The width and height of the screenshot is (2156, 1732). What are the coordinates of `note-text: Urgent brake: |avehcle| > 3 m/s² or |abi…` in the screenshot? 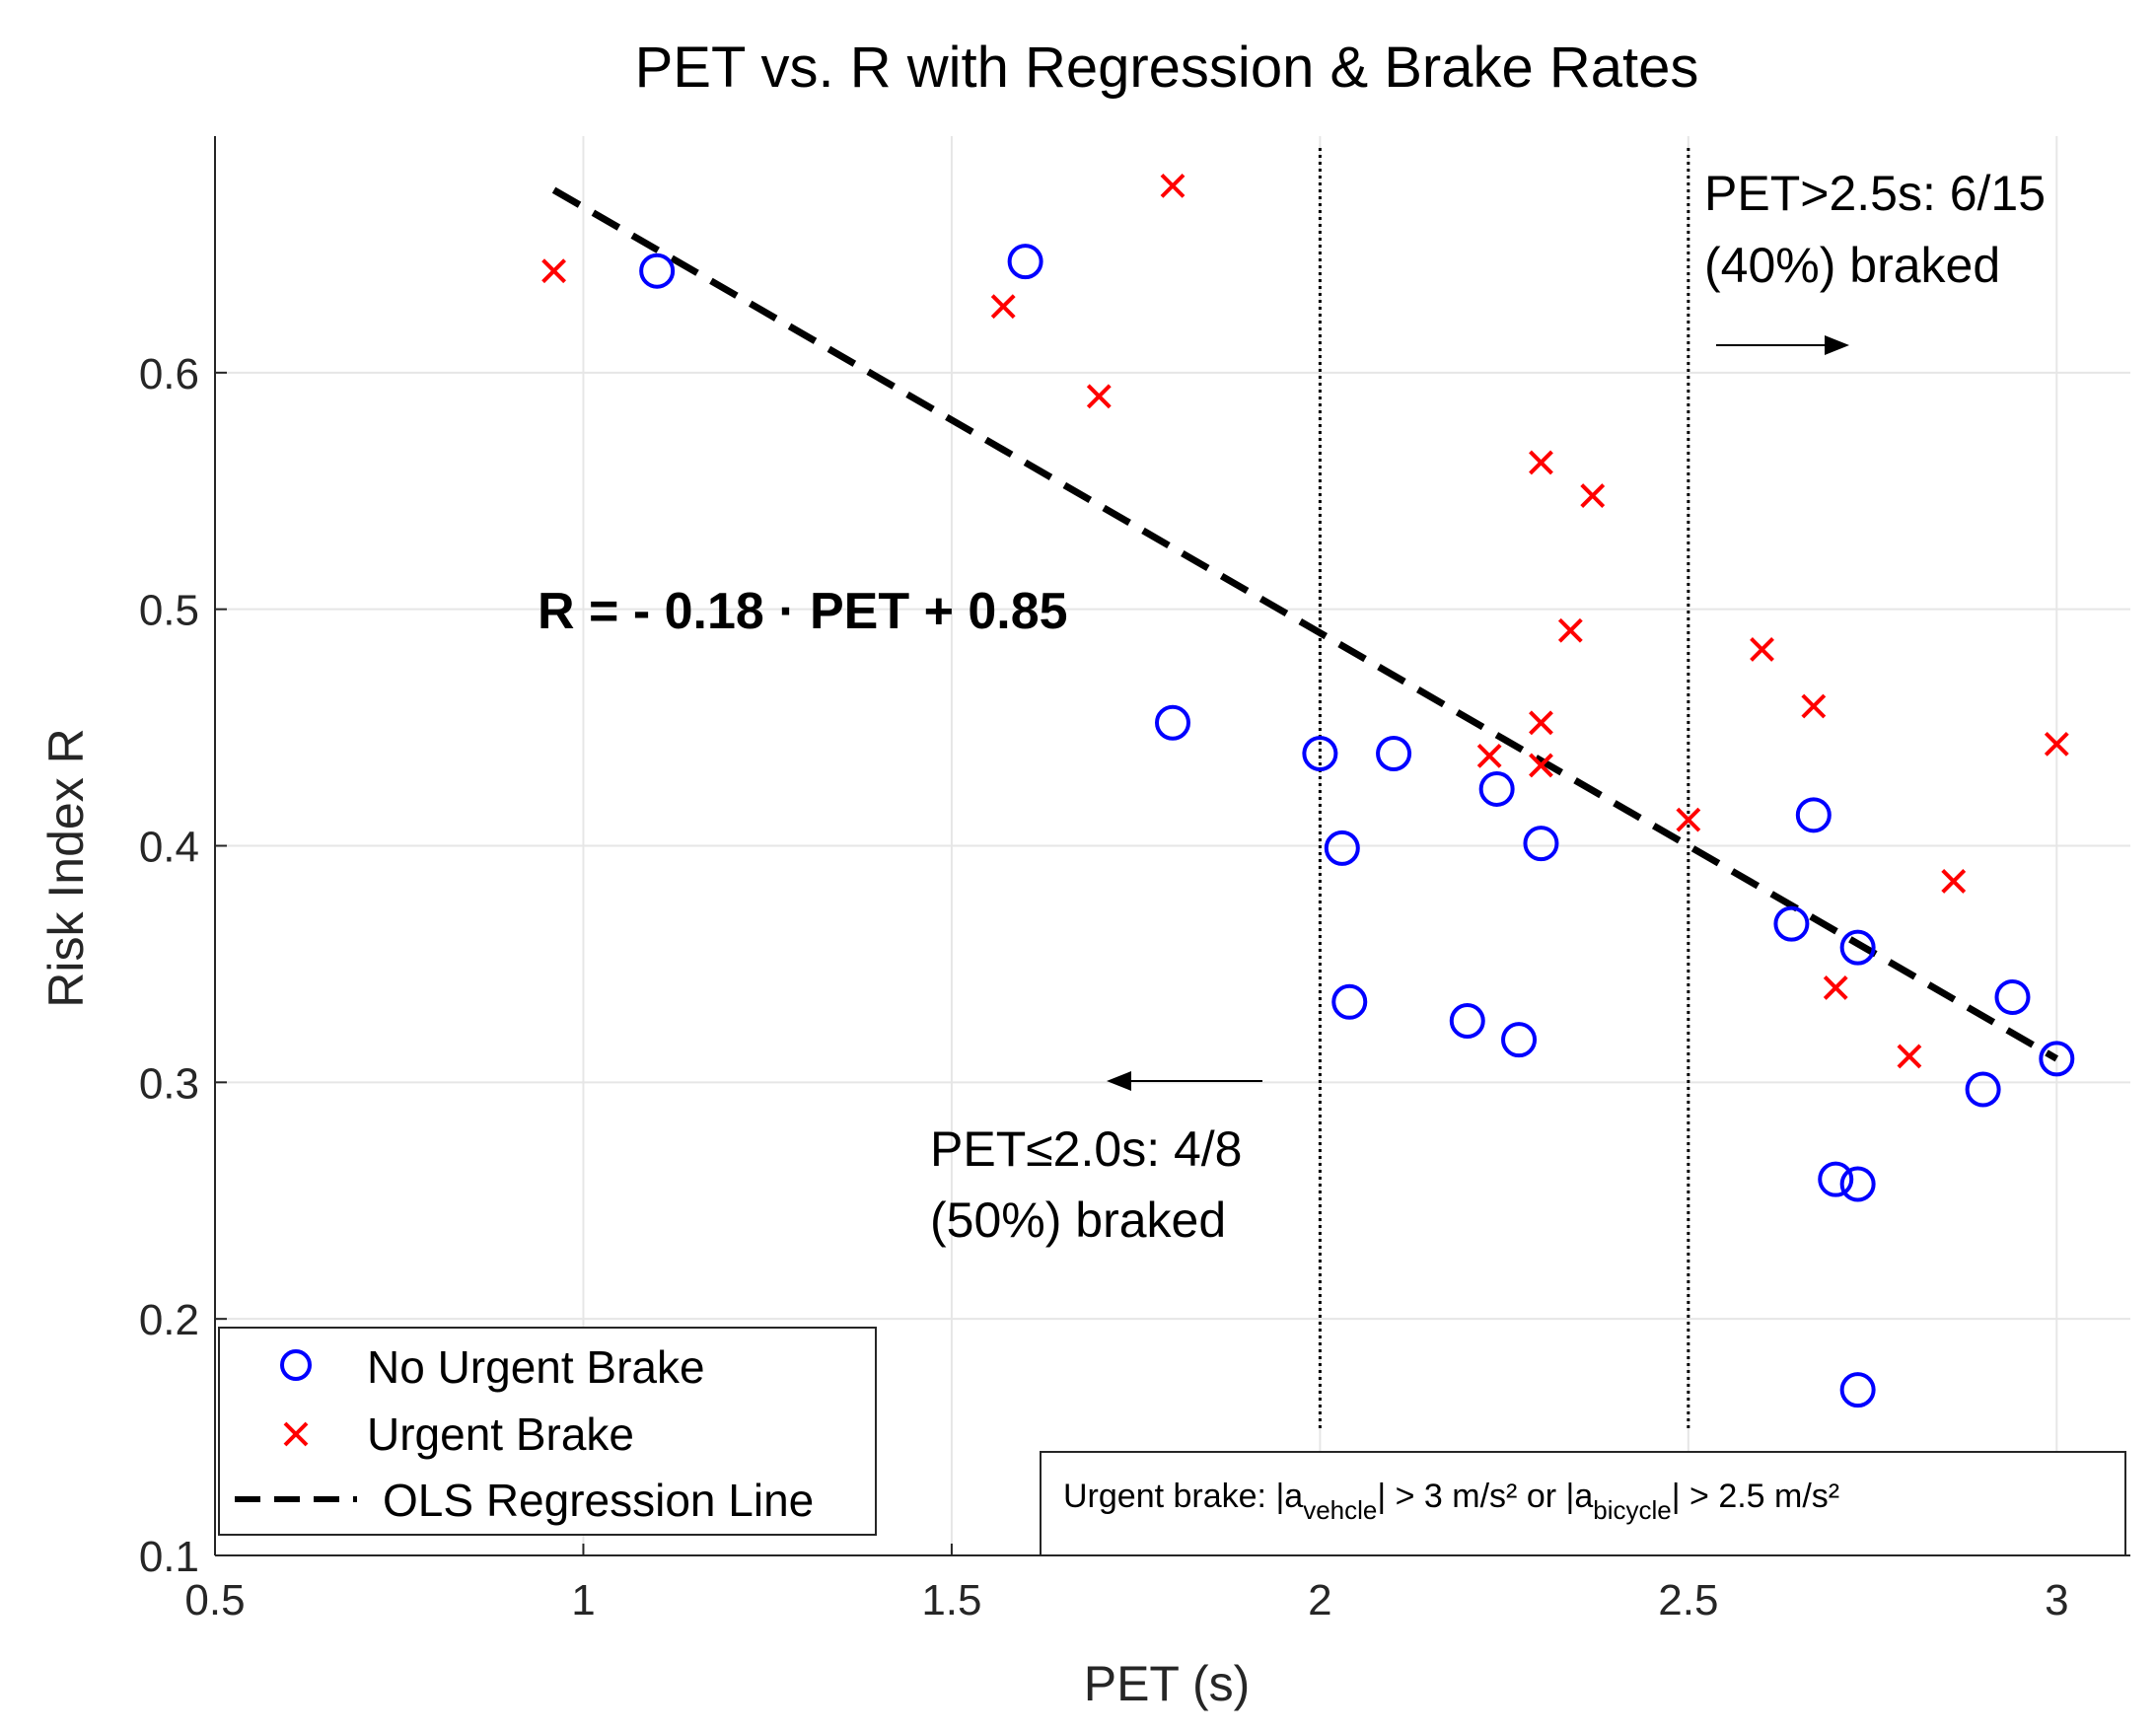 It's located at (1451, 1502).